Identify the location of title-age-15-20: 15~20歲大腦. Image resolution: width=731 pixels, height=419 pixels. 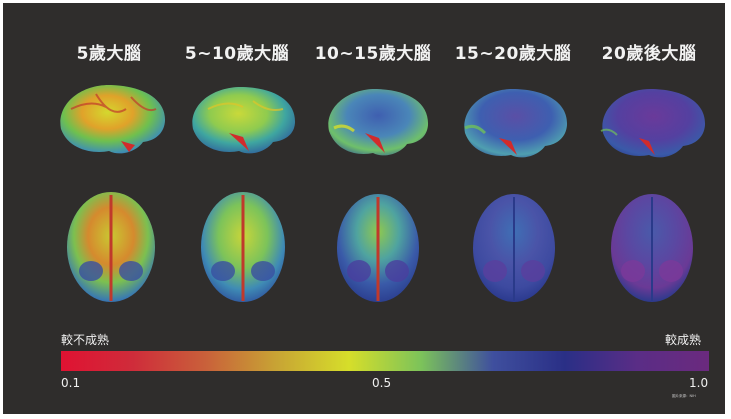
(513, 54).